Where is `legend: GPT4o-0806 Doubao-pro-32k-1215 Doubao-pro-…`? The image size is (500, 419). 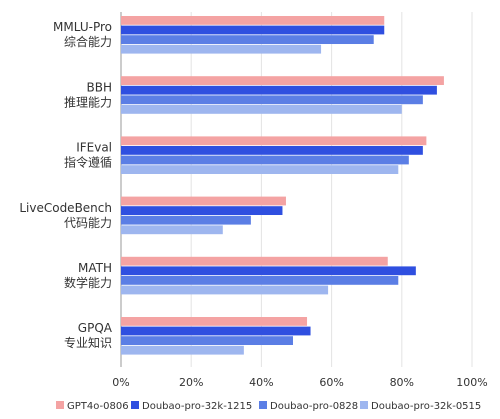 legend: GPT4o-0806 Doubao-pro-32k-1215 Doubao-pro-… is located at coordinates (268, 406).